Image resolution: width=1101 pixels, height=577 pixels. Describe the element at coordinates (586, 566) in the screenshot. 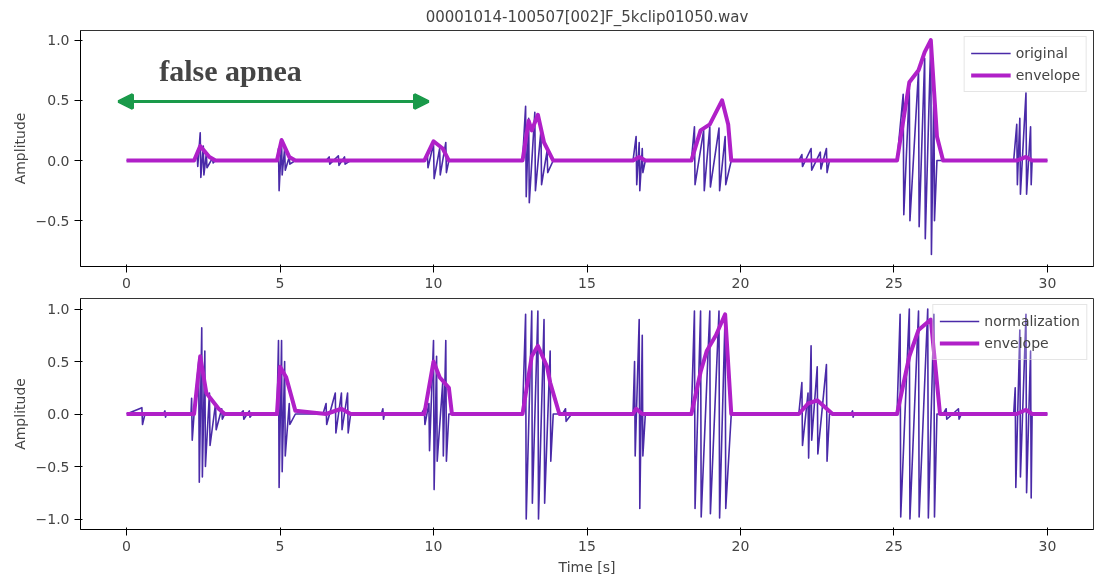

I see `x-axis-title: Time [s]` at that location.